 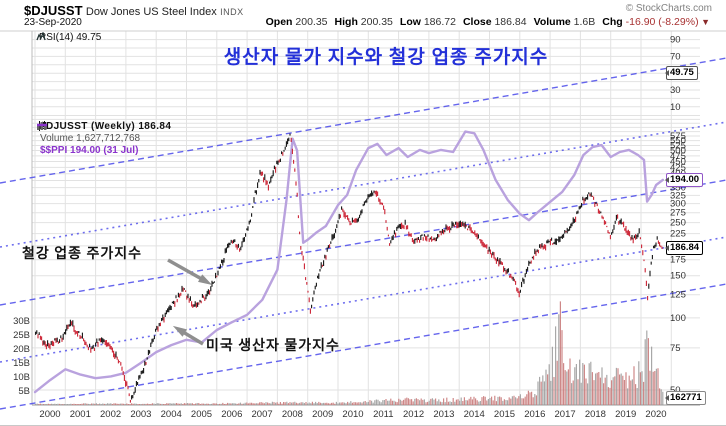 What do you see at coordinates (678, 188) in the screenshot?
I see `price-axis-tick: 350` at bounding box center [678, 188].